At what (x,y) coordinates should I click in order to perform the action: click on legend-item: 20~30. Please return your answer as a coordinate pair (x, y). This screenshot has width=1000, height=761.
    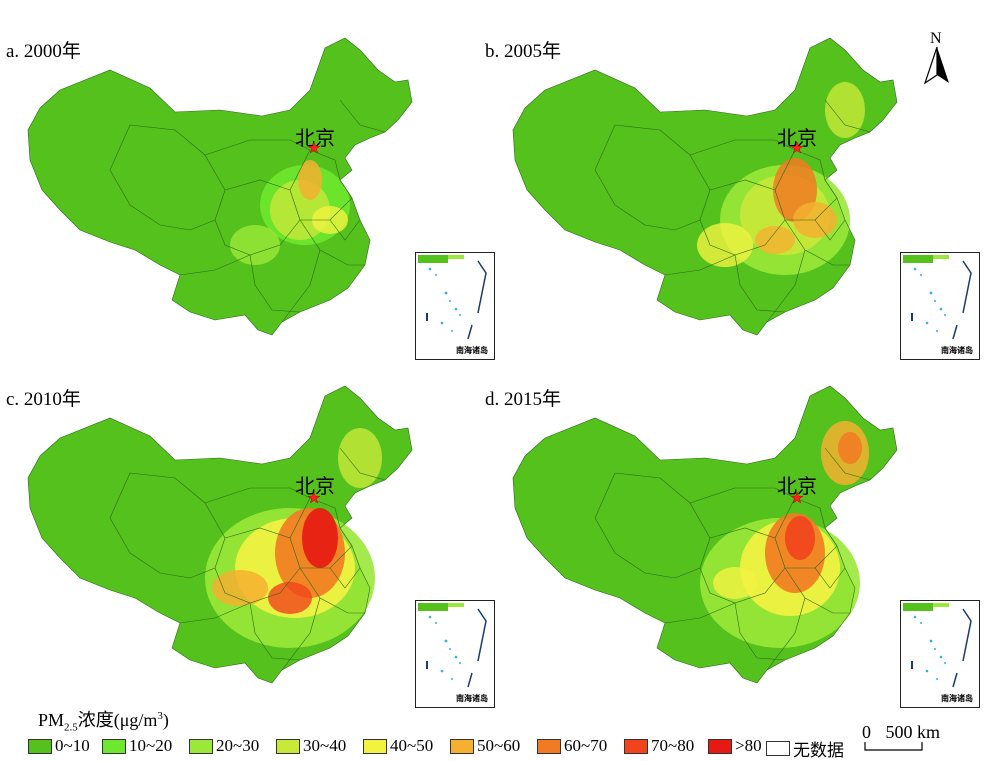
    Looking at the image, I should click on (224, 746).